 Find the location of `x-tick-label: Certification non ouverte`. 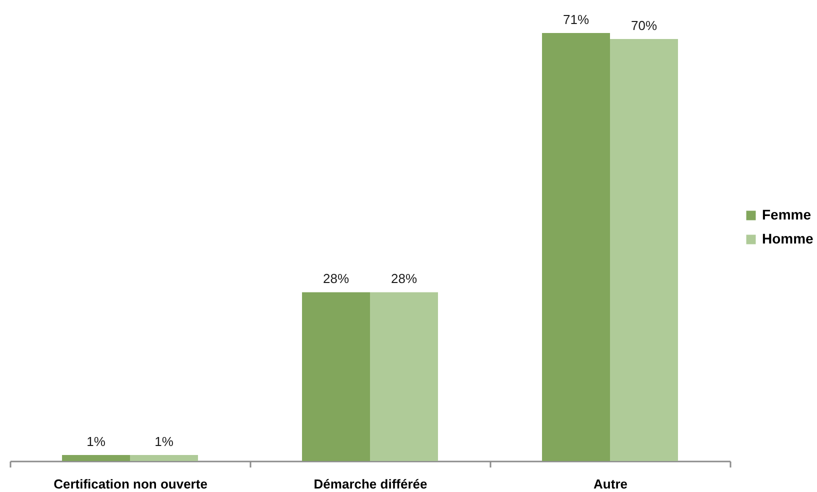

x-tick-label: Certification non ouverte is located at coordinates (131, 484).